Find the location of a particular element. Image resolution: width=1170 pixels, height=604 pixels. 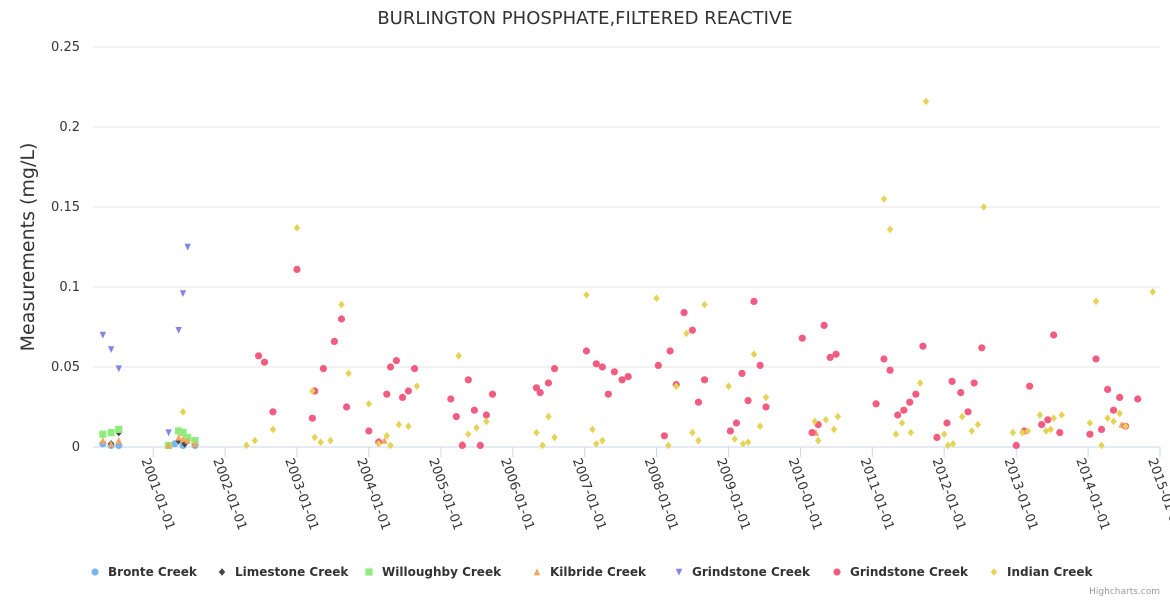

legend-item: Willoughby Creek is located at coordinates (433, 572).